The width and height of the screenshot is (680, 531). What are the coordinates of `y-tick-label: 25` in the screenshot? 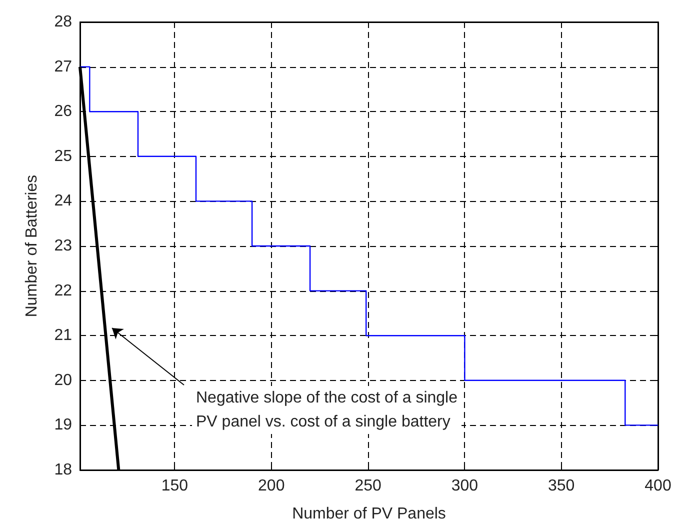 It's located at (63, 156).